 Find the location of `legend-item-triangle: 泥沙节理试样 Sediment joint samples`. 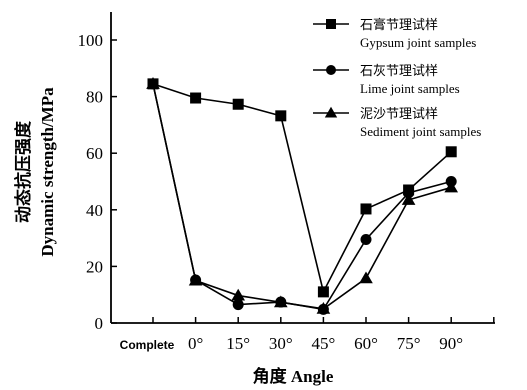

legend-item-triangle: 泥沙节理试样 Sediment joint samples is located at coordinates (397, 122).